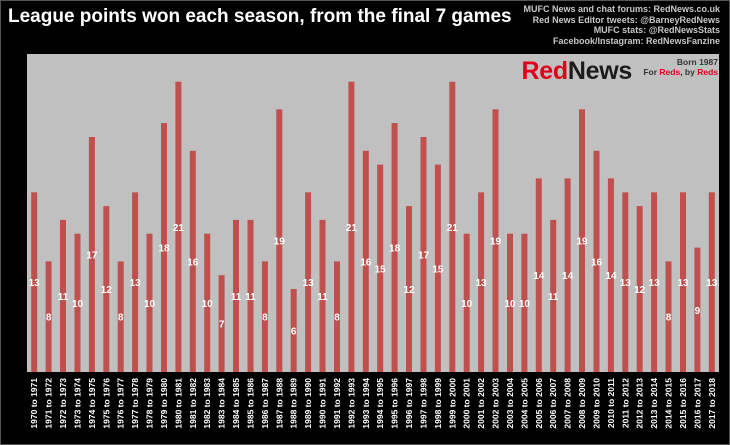  I want to click on bar-value-label: 15, so click(381, 269).